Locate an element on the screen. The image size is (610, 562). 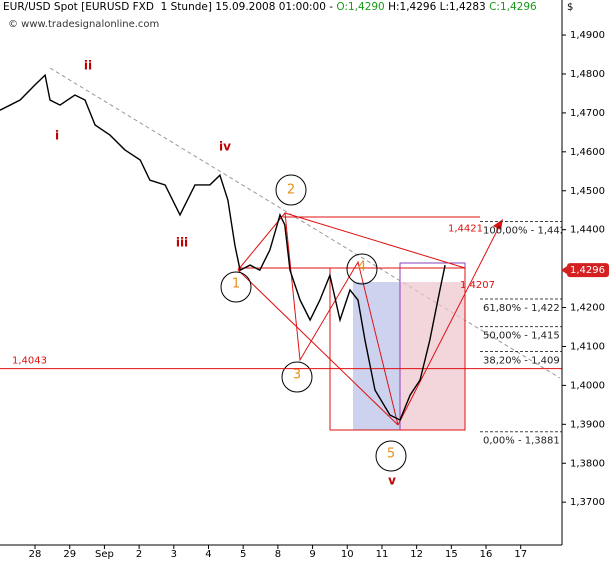
y-tick-label: 1,3700 is located at coordinates (587, 502).